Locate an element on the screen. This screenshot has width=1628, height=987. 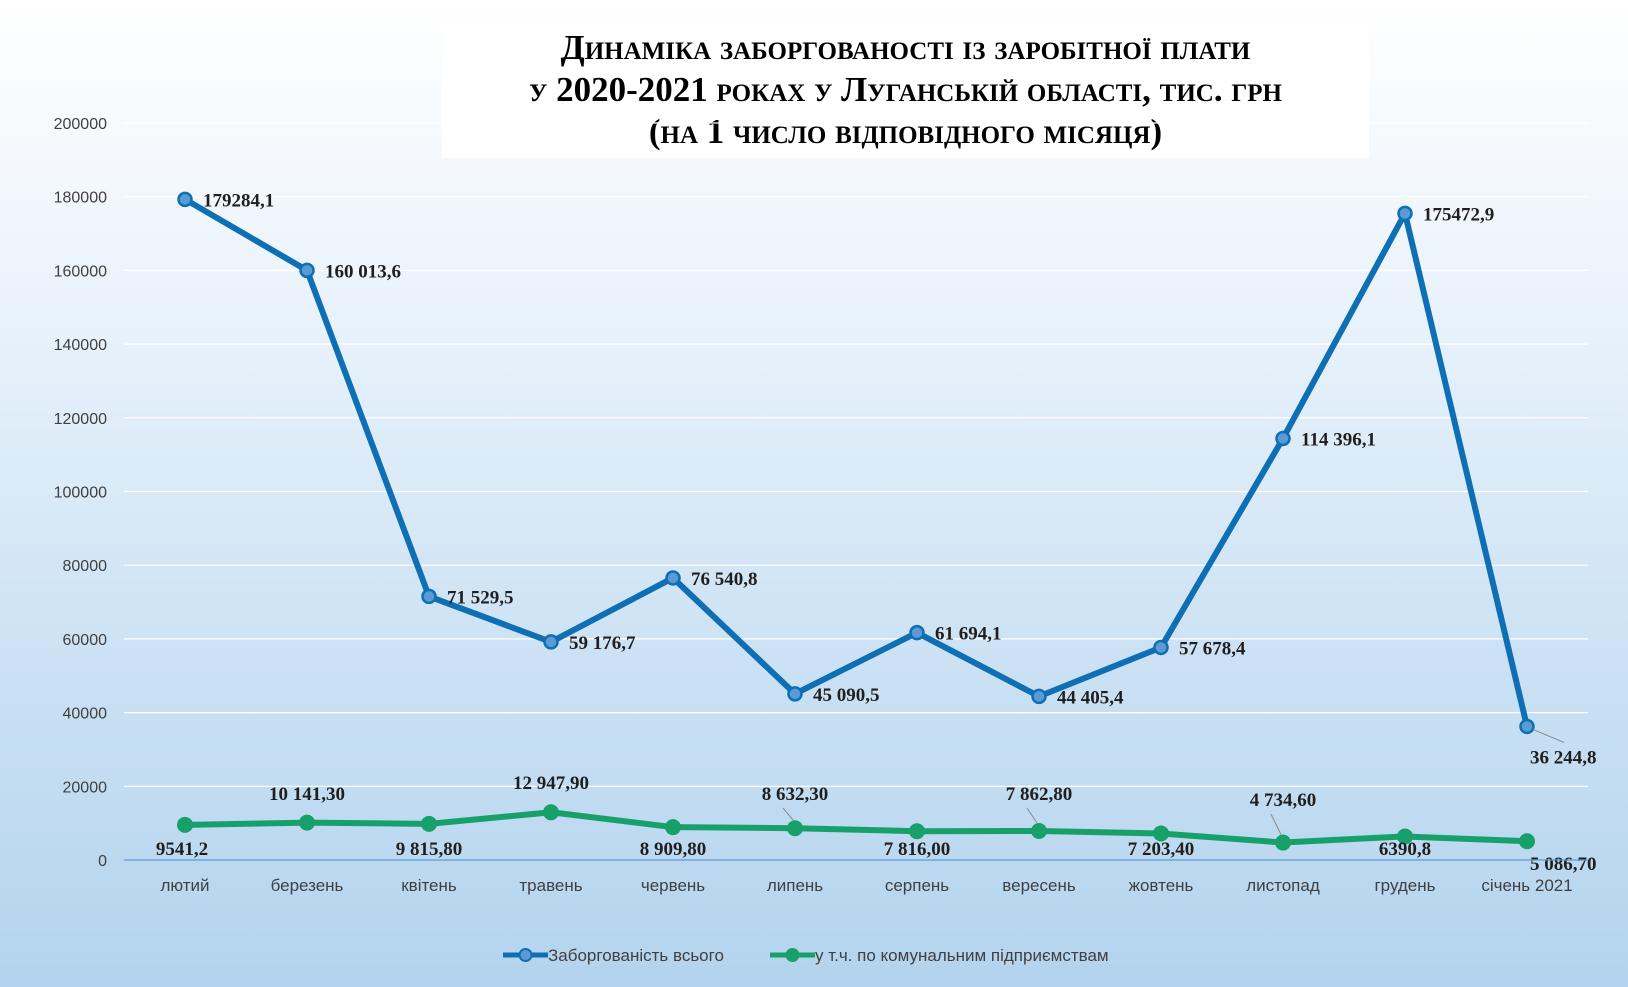
chart-title-line-3: (на 1 число відповідного місяця) is located at coordinates (905, 131).